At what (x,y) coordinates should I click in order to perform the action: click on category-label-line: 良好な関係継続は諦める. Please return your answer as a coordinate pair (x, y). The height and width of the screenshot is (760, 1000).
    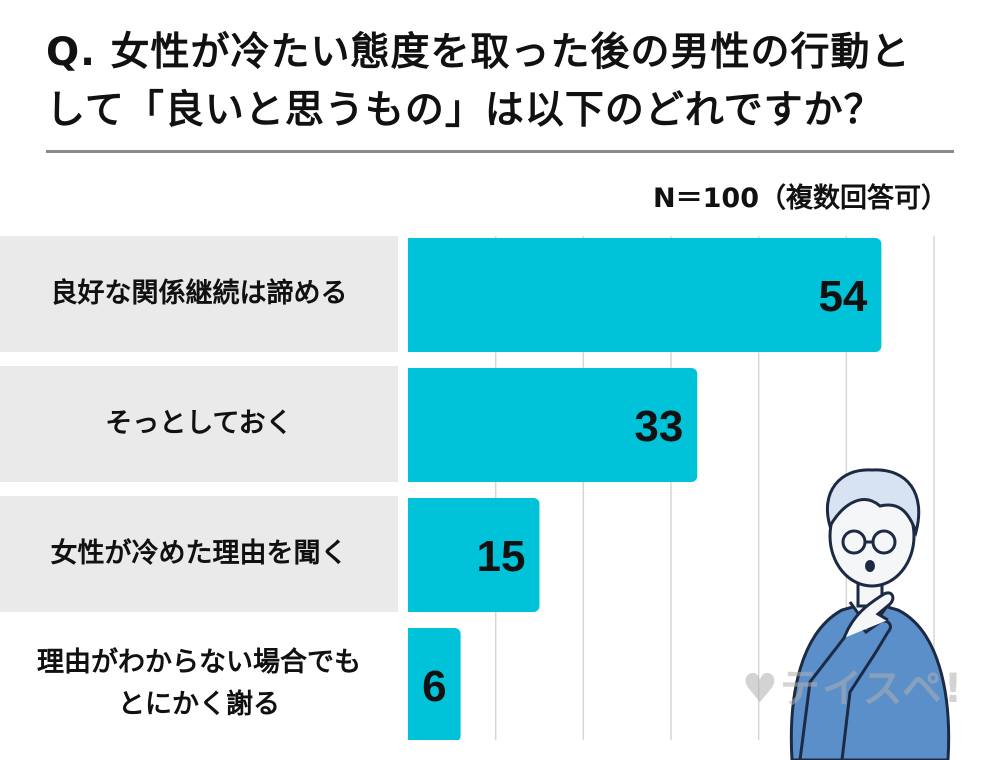
    Looking at the image, I should click on (199, 293).